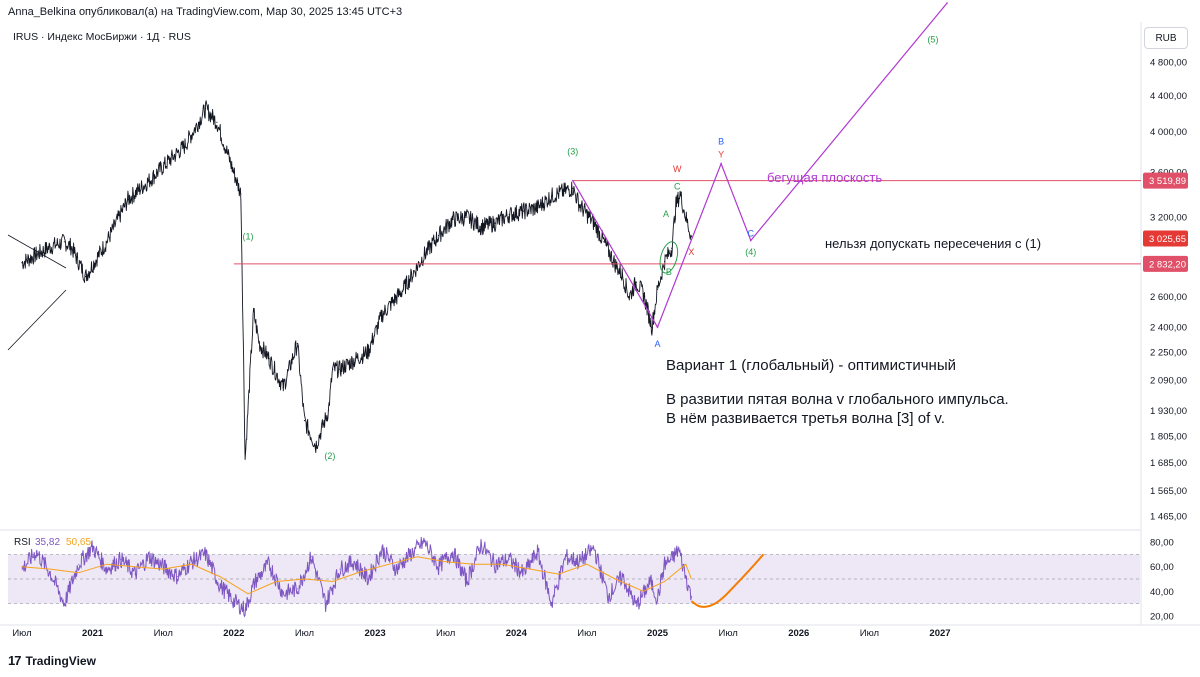 The image size is (1200, 677). Describe the element at coordinates (939, 633) in the screenshot. I see `time-axis-tick: 2027` at that location.